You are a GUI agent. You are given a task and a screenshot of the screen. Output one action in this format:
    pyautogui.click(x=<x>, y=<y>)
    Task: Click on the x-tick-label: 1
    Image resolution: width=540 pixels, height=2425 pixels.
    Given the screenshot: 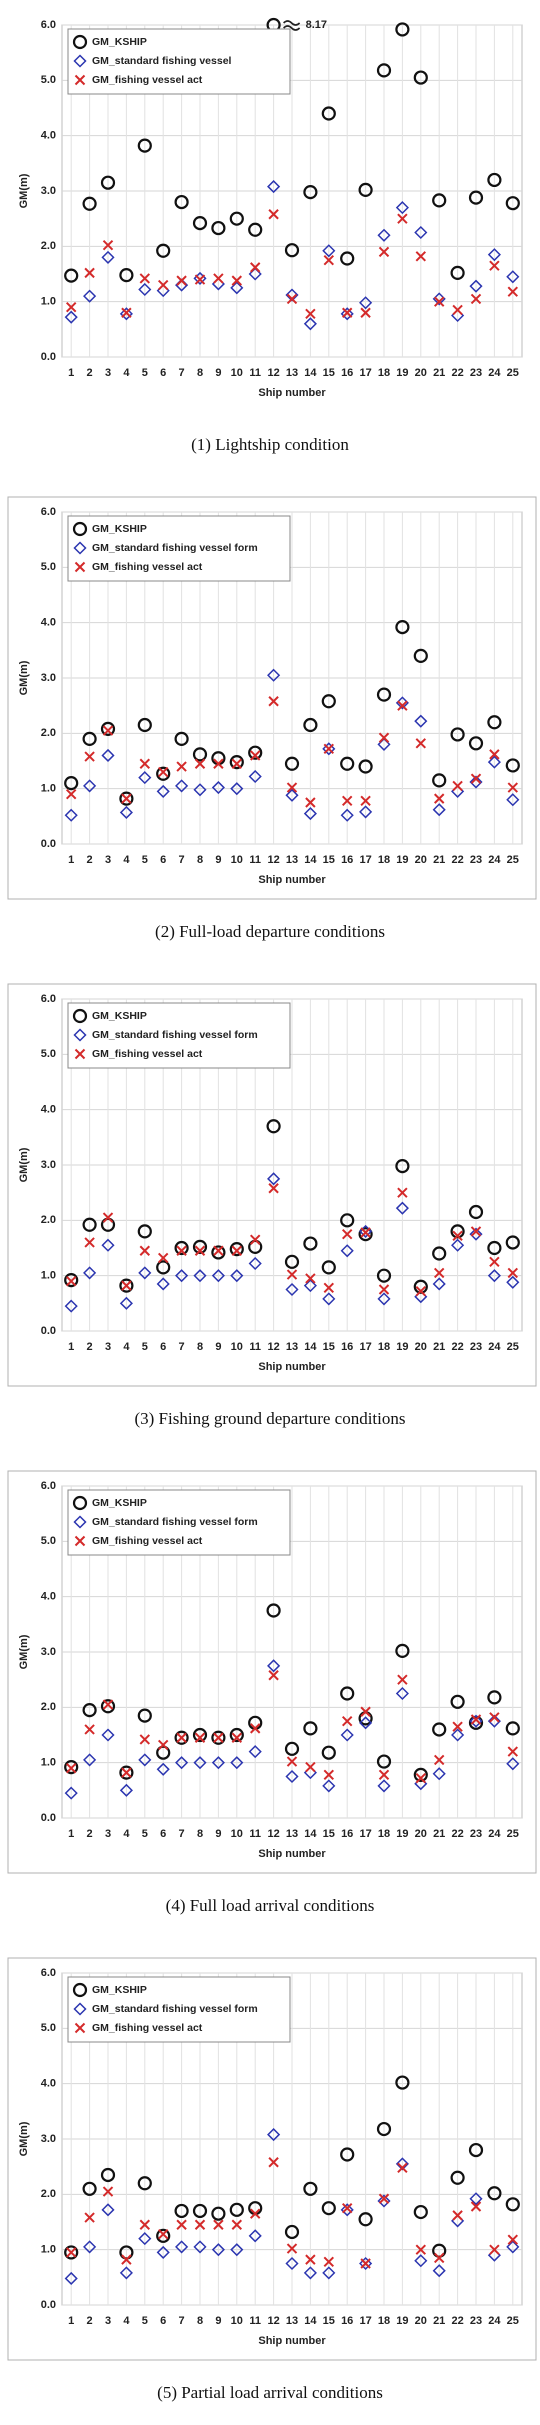 What is the action you would take?
    pyautogui.click(x=71, y=1834)
    